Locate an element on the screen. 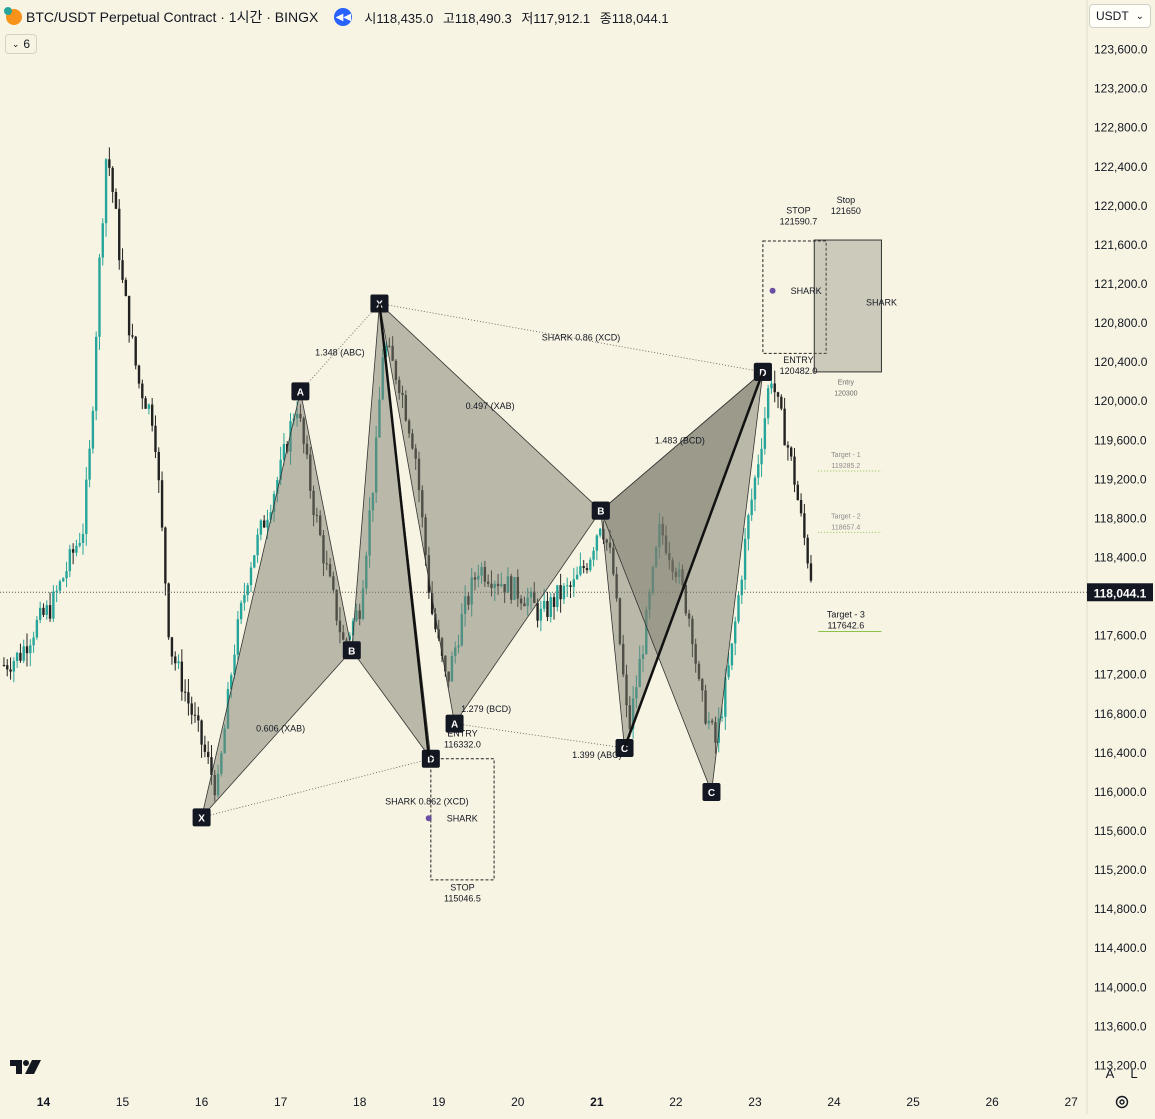  ratio-label: 1.399 (ABC) is located at coordinates (597, 755).